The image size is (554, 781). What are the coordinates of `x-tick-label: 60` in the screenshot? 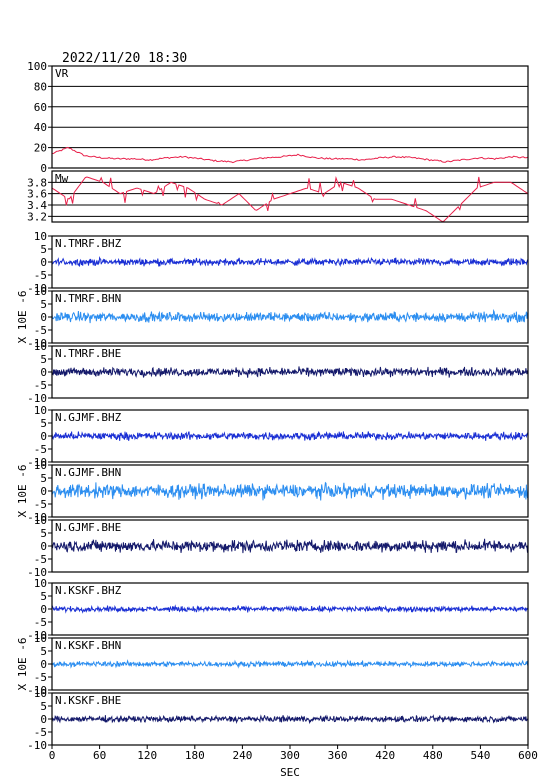 It's located at (99, 755).